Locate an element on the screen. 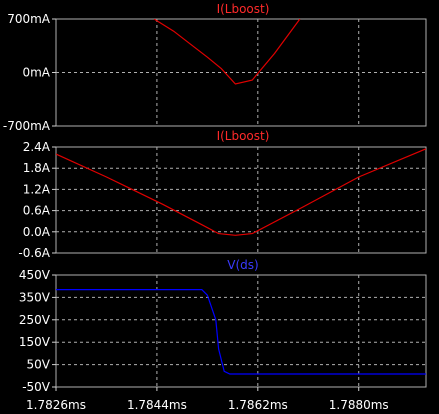  y-tick-label: 0mA is located at coordinates (36, 73).